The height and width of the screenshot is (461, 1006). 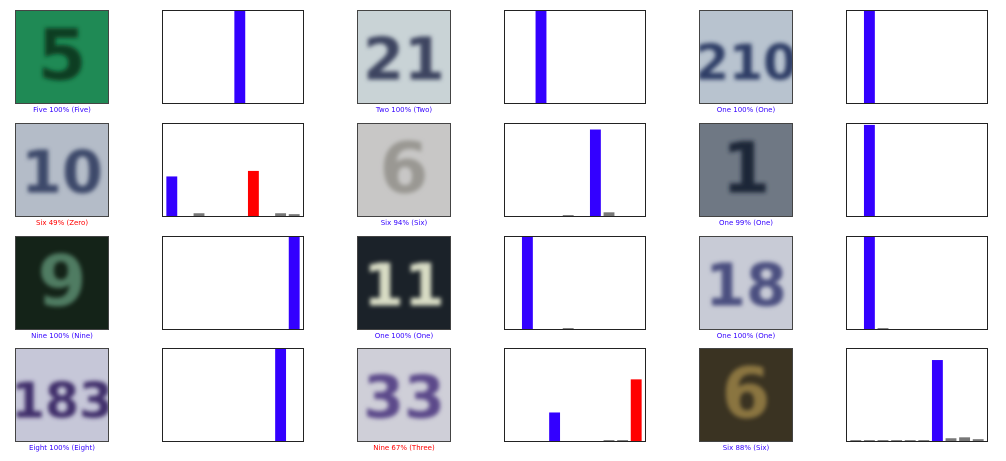 I want to click on digit-image: 11, so click(x=404, y=283).